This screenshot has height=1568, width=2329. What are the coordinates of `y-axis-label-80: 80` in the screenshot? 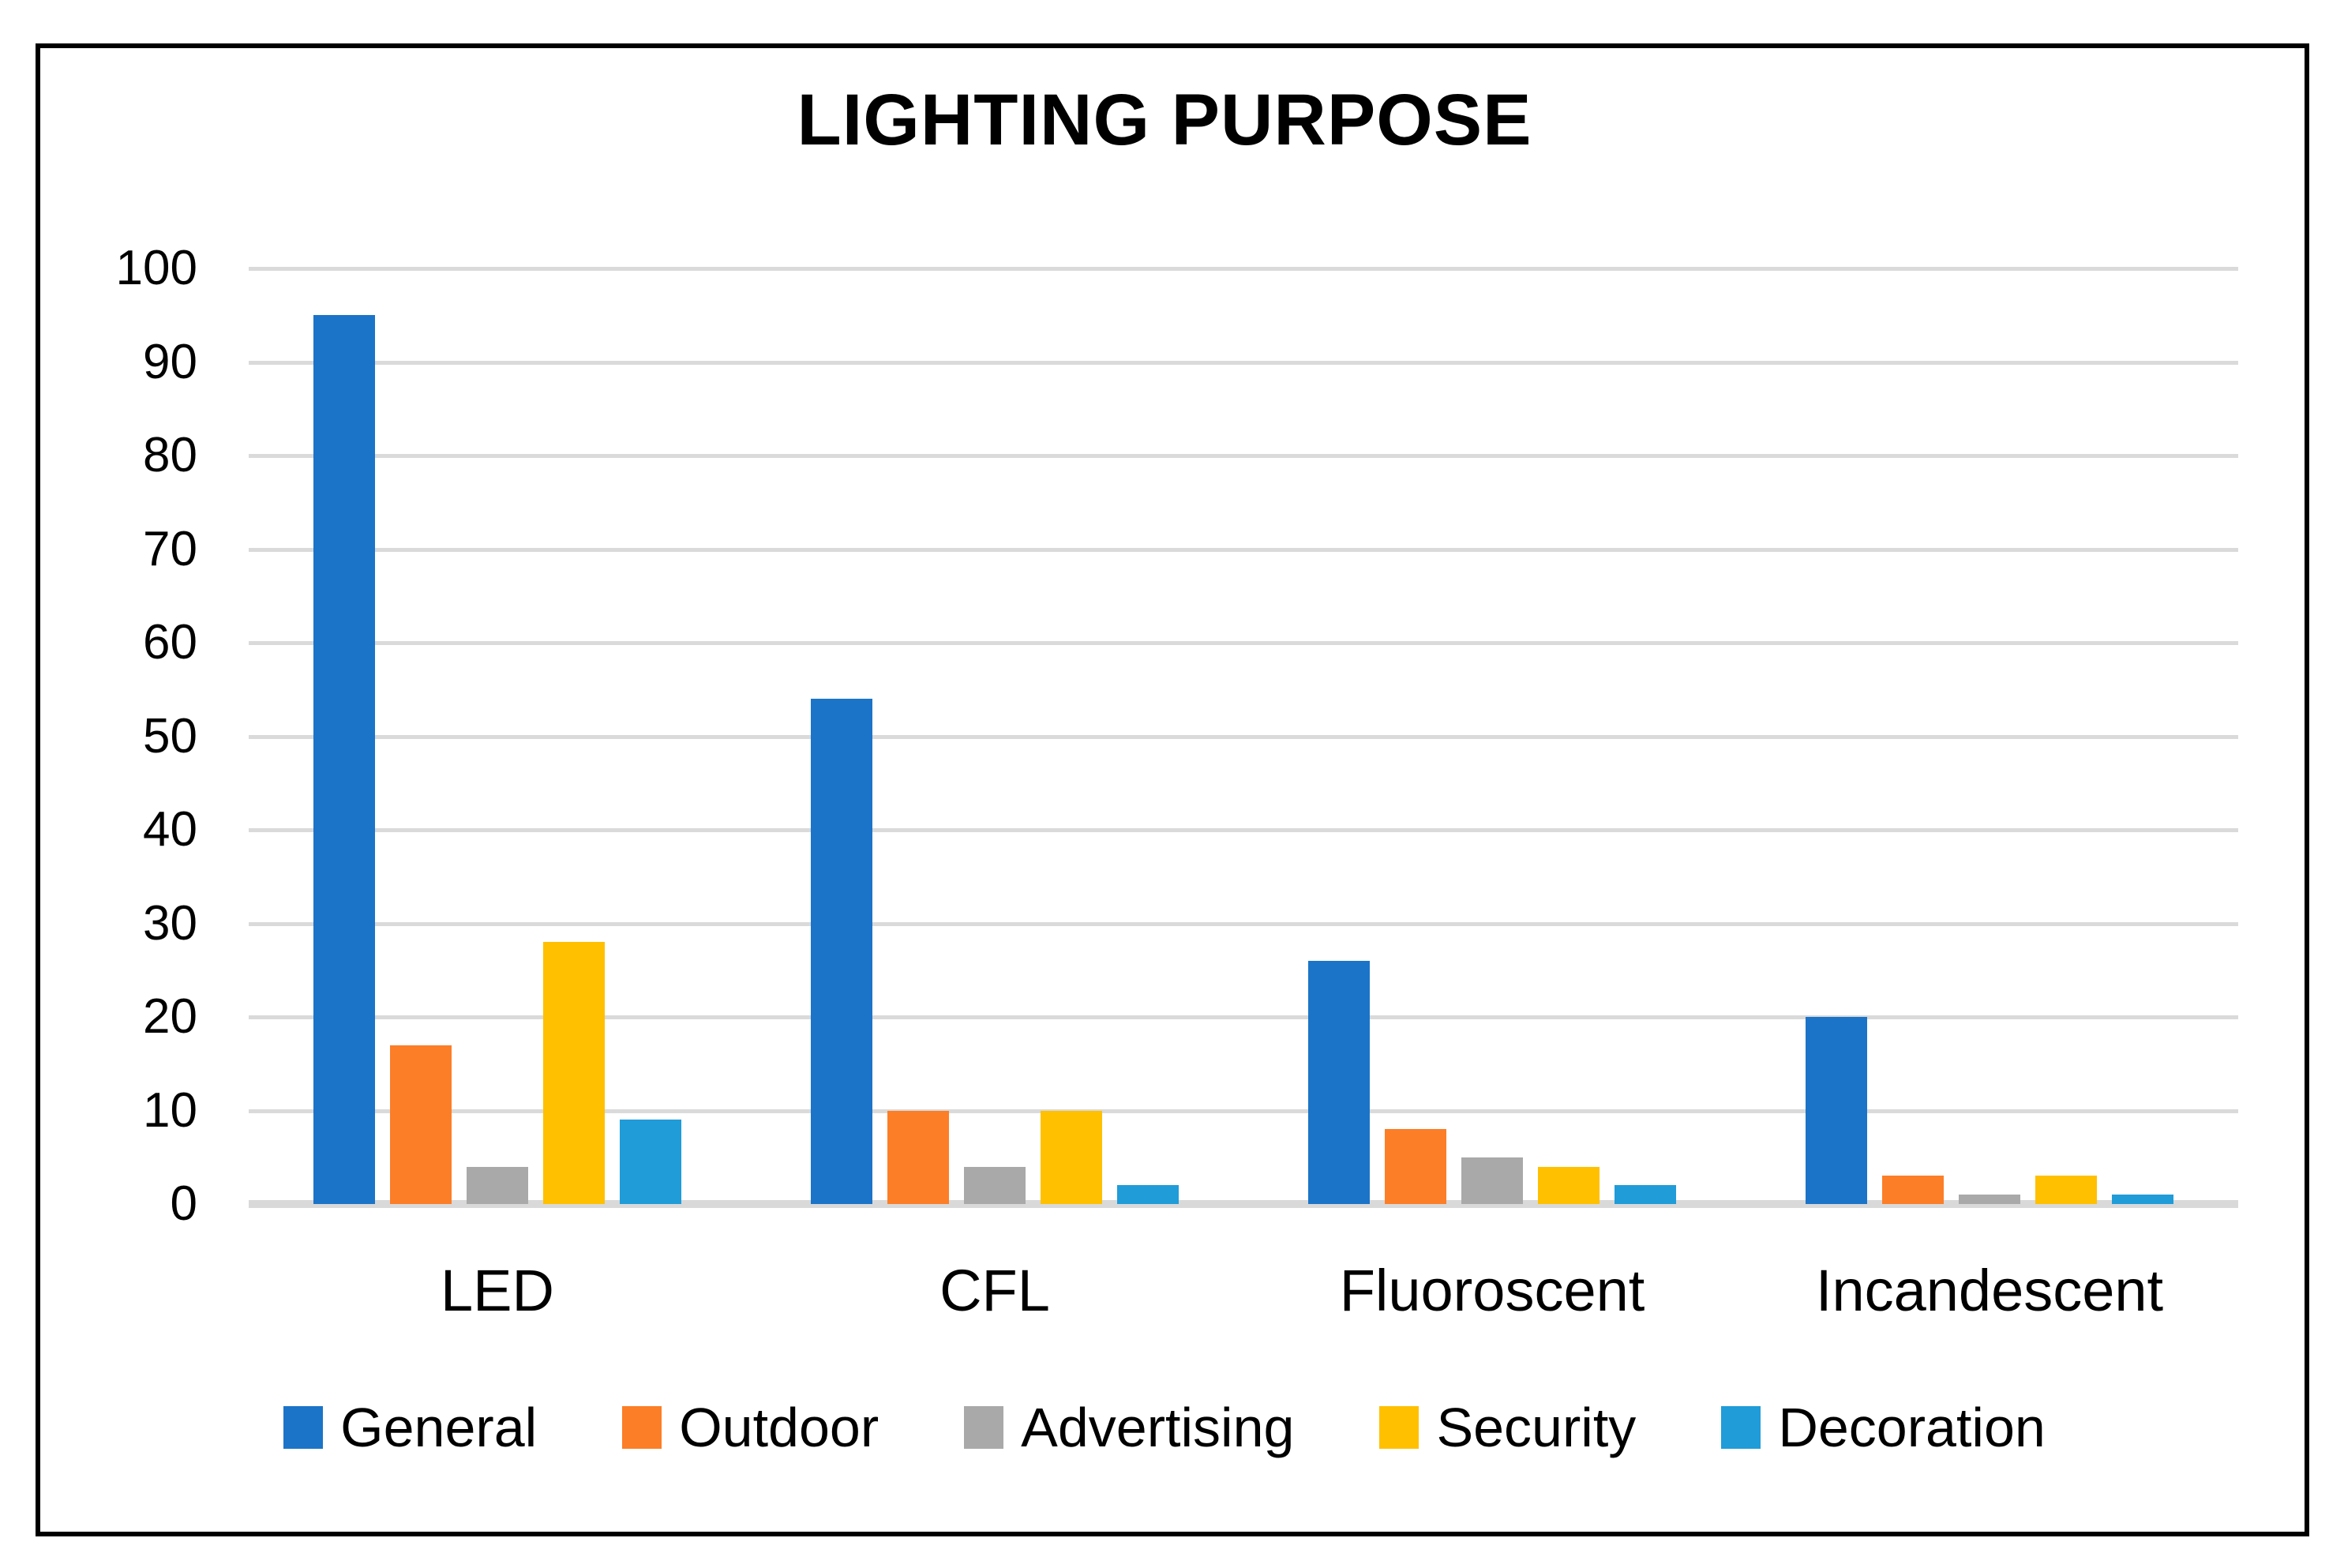 It's located at (170, 455).